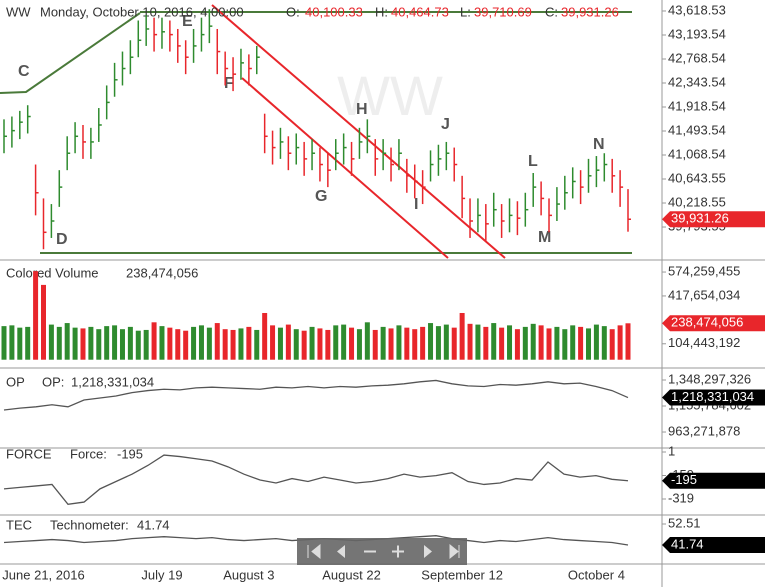 This screenshot has width=765, height=587. What do you see at coordinates (454, 551) in the screenshot?
I see `nav-last` at bounding box center [454, 551].